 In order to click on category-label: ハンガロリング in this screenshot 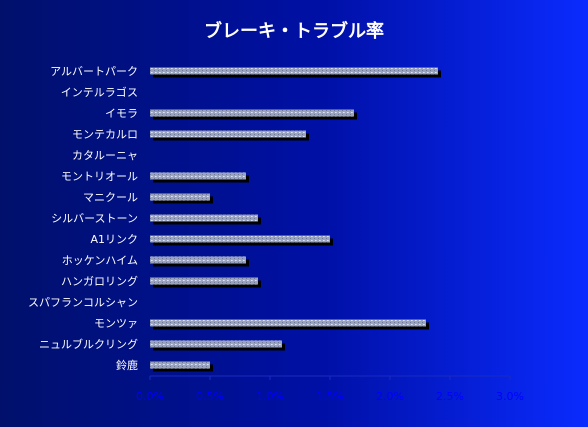, I will do `click(99, 281)`.